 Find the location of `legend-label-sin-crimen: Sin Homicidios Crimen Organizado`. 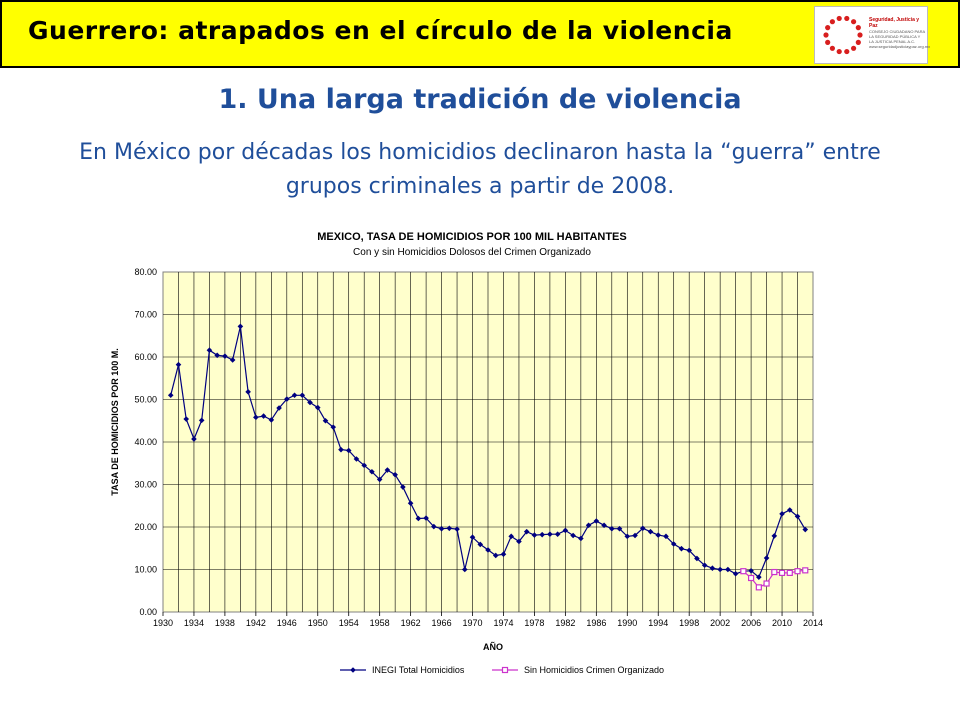

legend-label-sin-crimen: Sin Homicidios Crimen Organizado is located at coordinates (594, 670).